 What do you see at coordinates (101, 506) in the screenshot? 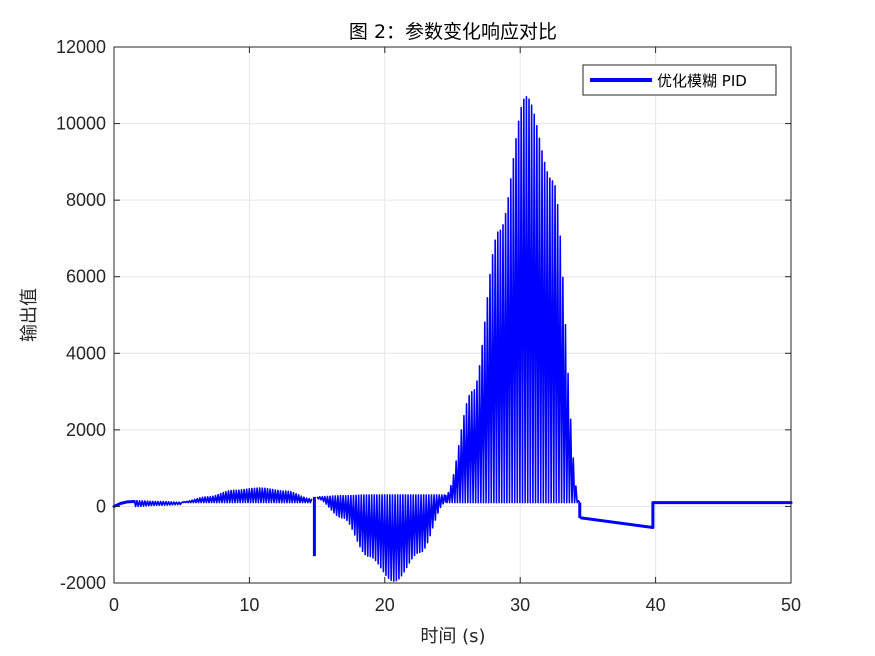
I see `y-tick-label: 0` at bounding box center [101, 506].